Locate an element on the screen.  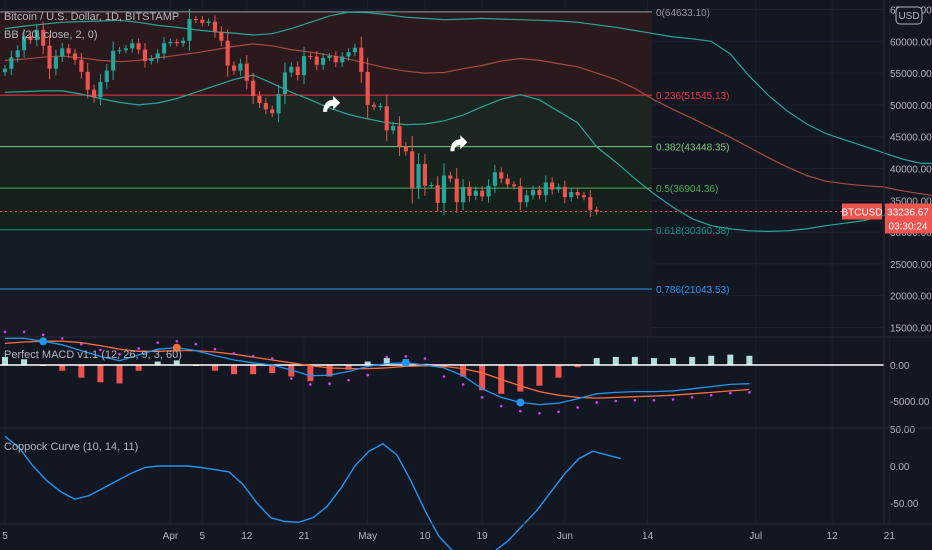
macd-signal-line is located at coordinates (377, 369).